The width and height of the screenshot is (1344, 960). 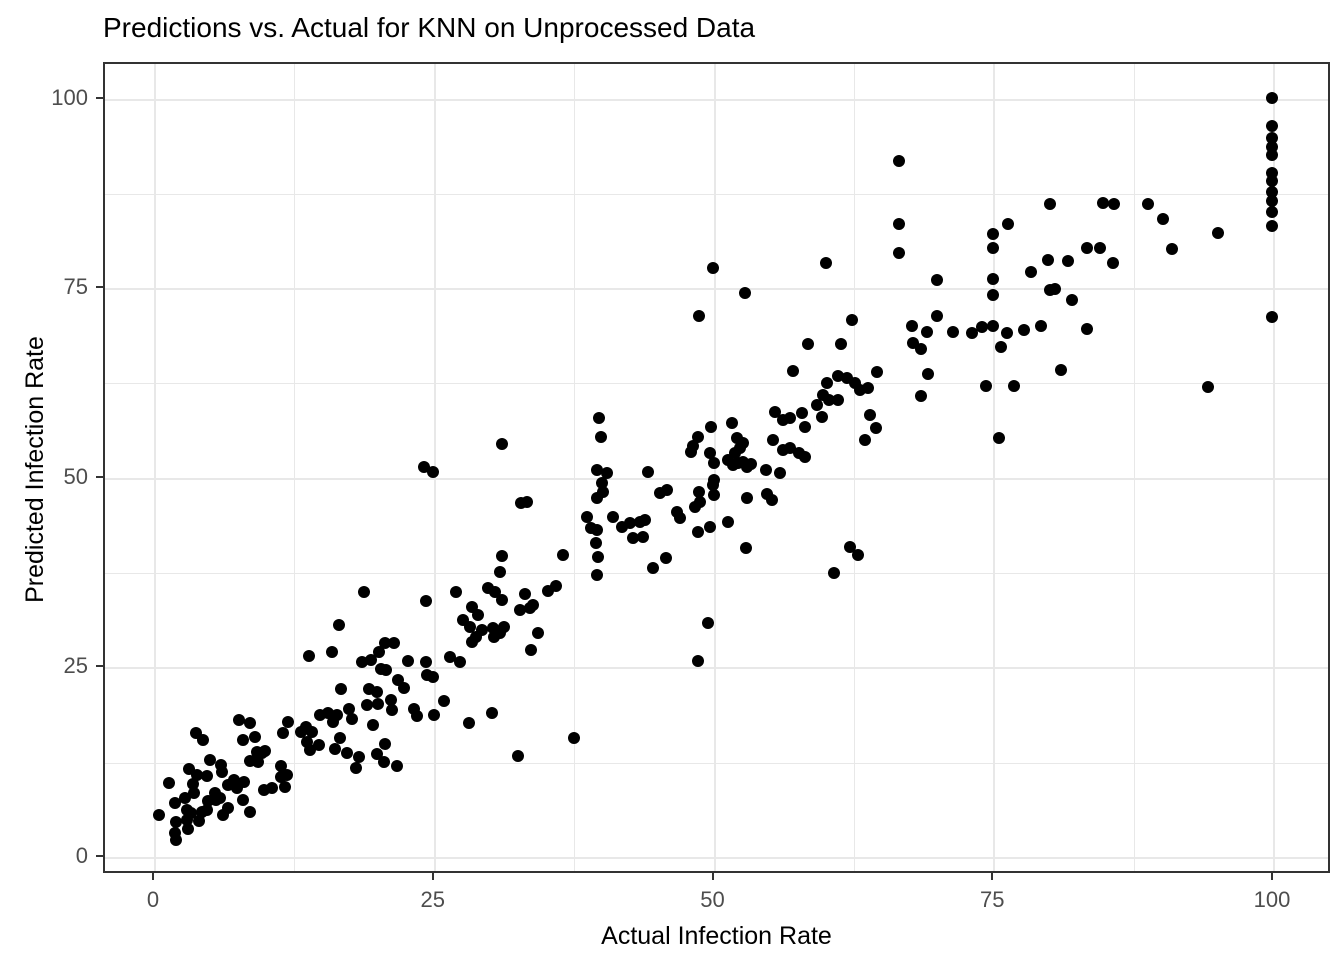 I want to click on x-minor-gridline, so click(x=854, y=467).